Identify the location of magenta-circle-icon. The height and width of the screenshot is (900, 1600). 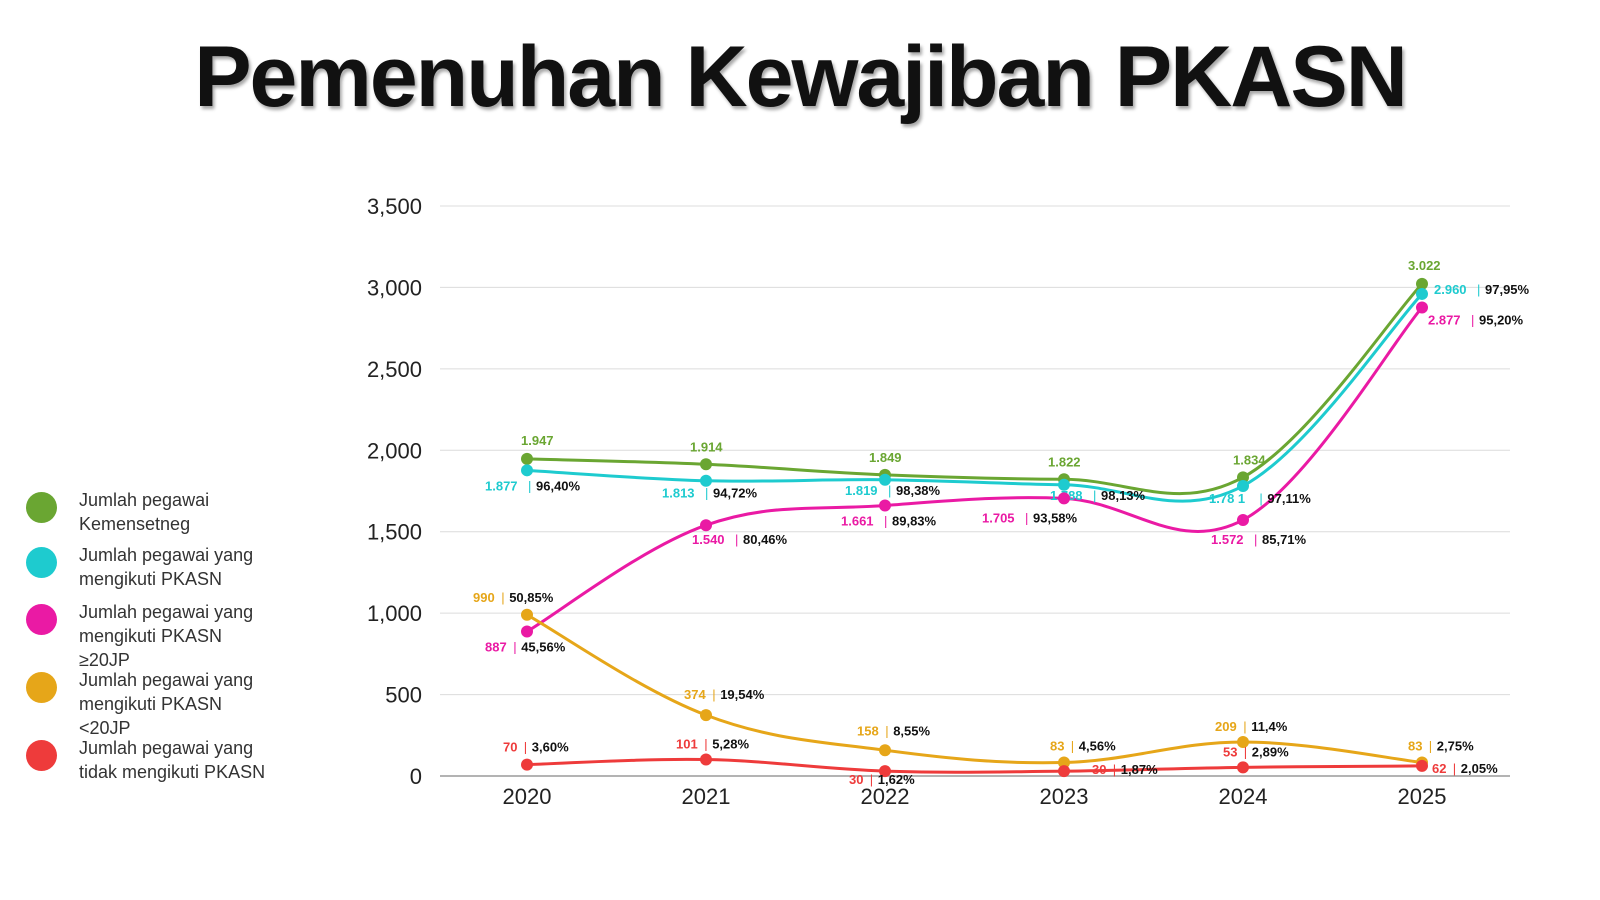
(41, 619).